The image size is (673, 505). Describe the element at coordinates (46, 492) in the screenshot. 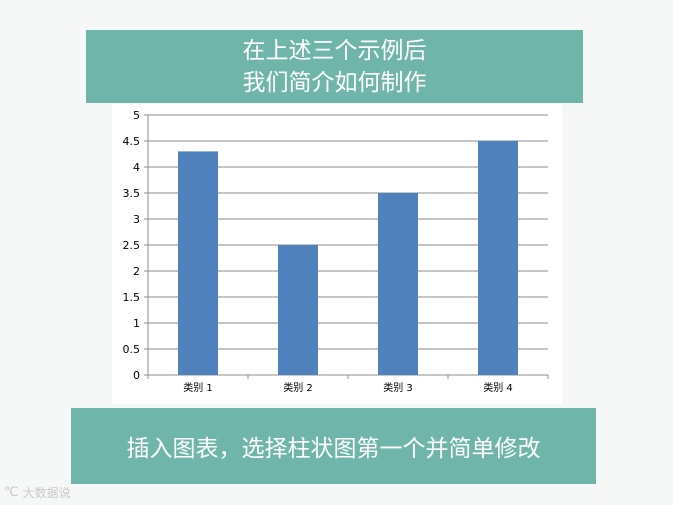

I see `watermark-text: 大数据说` at that location.